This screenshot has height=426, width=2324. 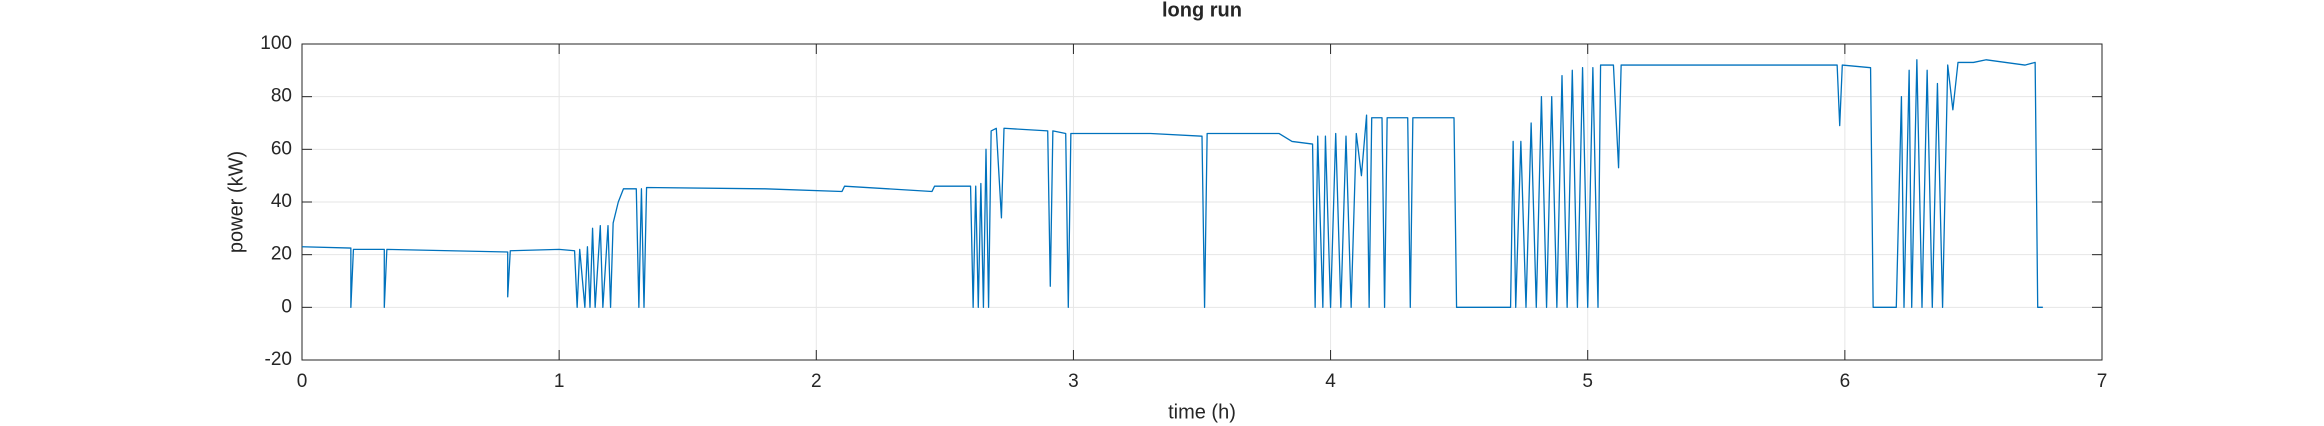 I want to click on y-tick-label: 100, so click(x=276, y=43).